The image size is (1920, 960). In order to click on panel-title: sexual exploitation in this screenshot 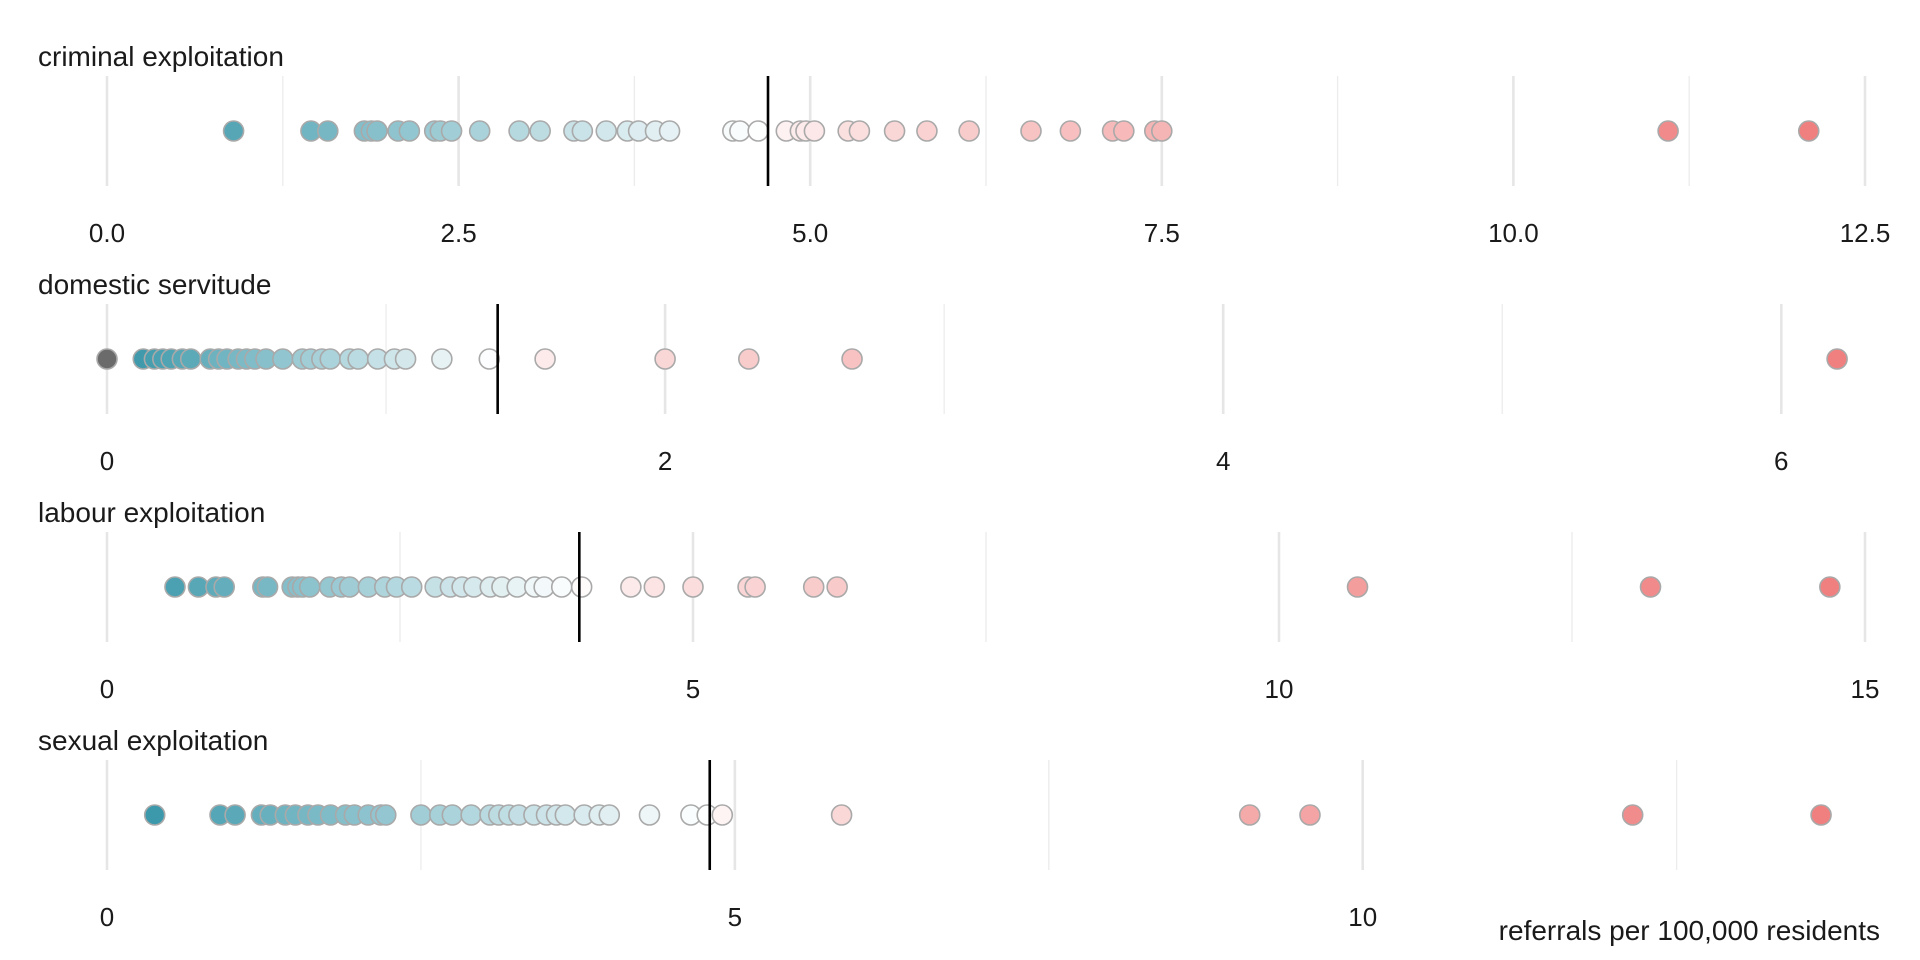, I will do `click(153, 740)`.